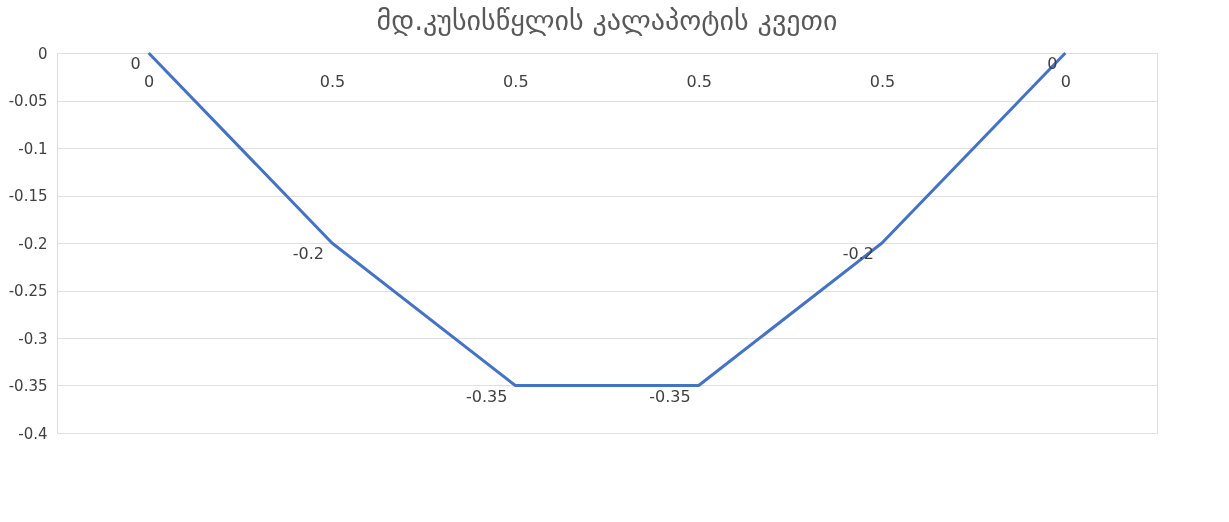  I want to click on y-tick-label: -0.35, so click(28, 386).